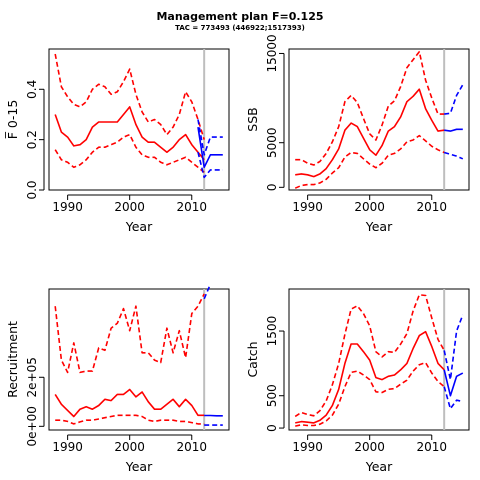 This screenshot has width=480, height=480. Describe the element at coordinates (32, 189) in the screenshot. I see `y-tick-label: 0.0` at that location.